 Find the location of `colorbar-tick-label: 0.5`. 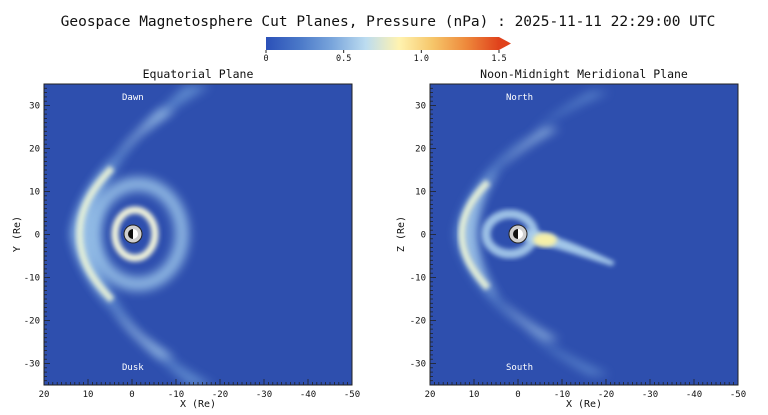

colorbar-tick-label: 0.5 is located at coordinates (343, 59).